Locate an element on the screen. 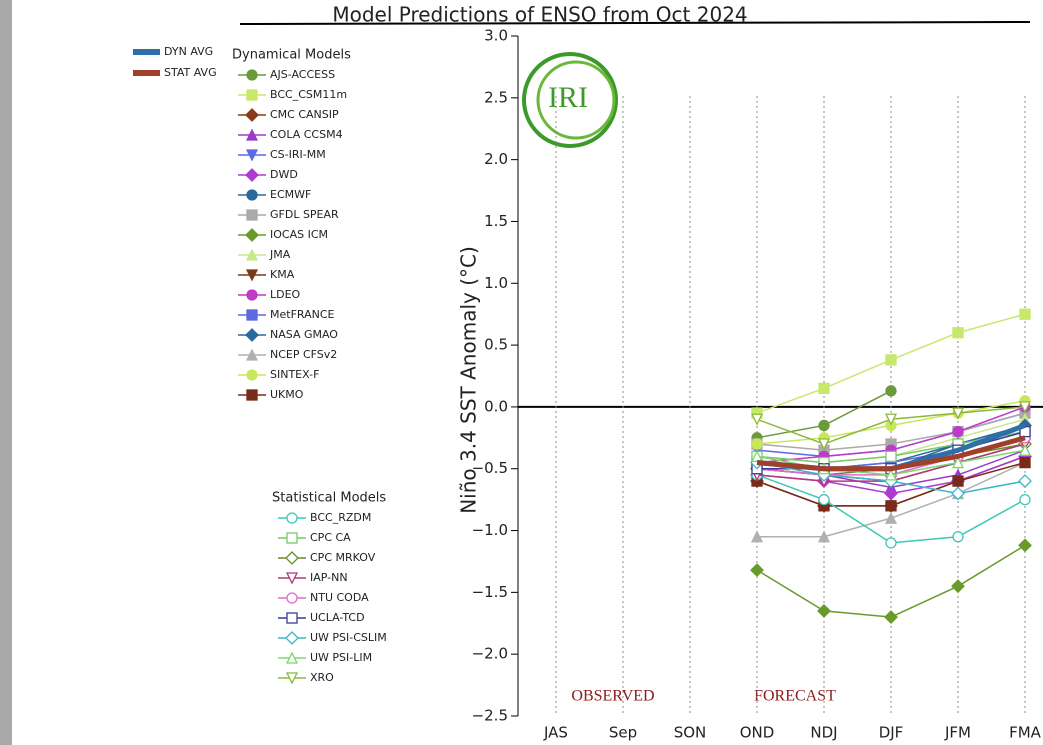 The height and width of the screenshot is (745, 1043). legend-box is located at coordinates (293, 227).